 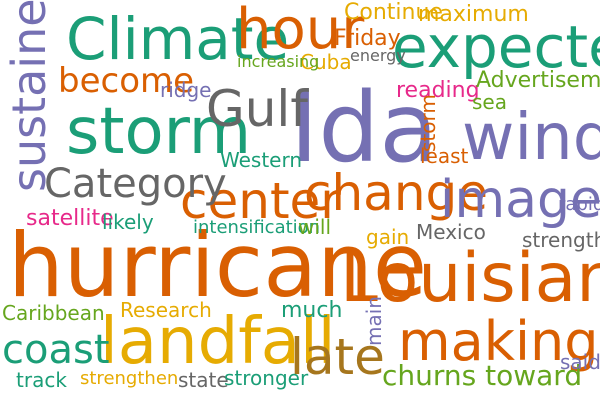 What do you see at coordinates (444, 156) in the screenshot?
I see `word-least: least` at bounding box center [444, 156].